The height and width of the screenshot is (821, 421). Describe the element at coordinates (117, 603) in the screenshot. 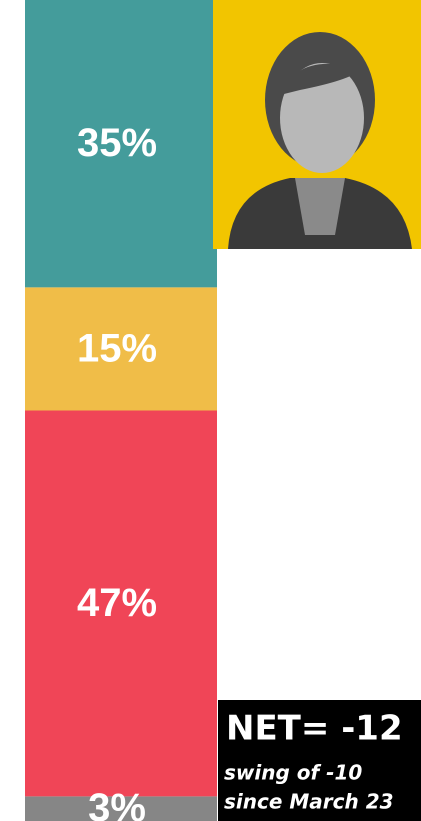

I see `value-label: 47%` at that location.